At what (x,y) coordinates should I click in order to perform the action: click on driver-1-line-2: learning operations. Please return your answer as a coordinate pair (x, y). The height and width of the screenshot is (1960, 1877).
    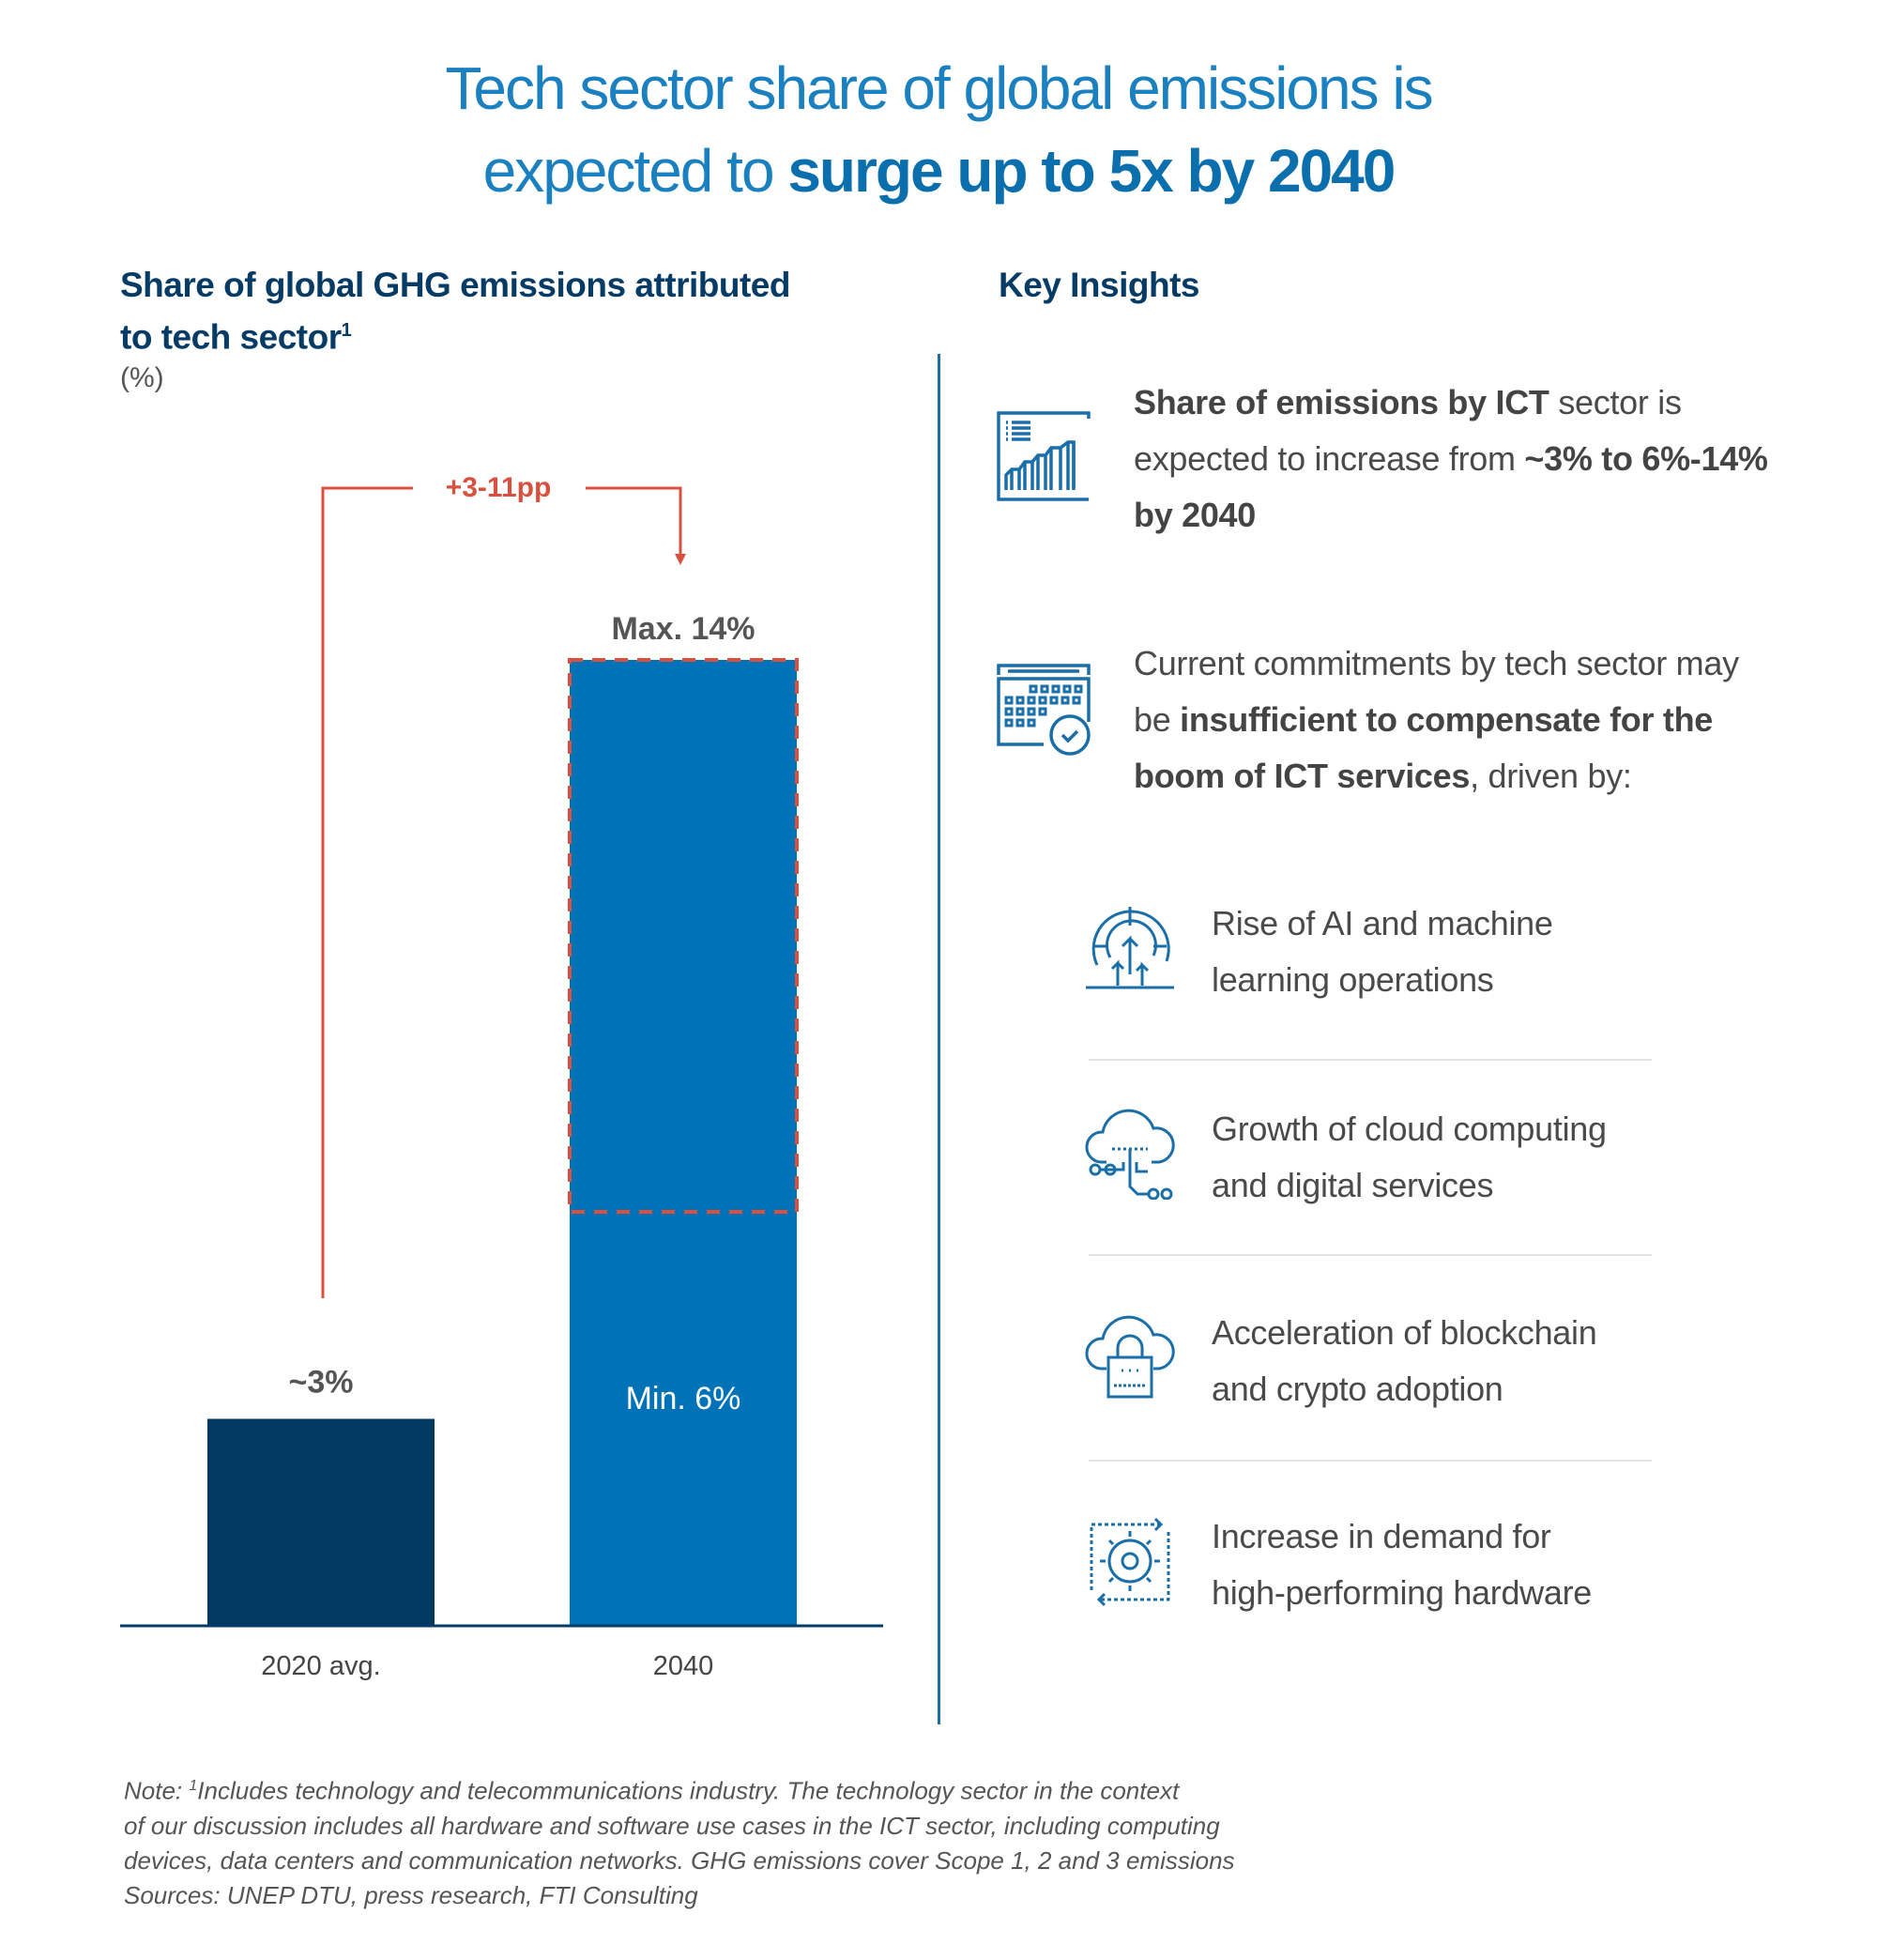
    Looking at the image, I should click on (1353, 979).